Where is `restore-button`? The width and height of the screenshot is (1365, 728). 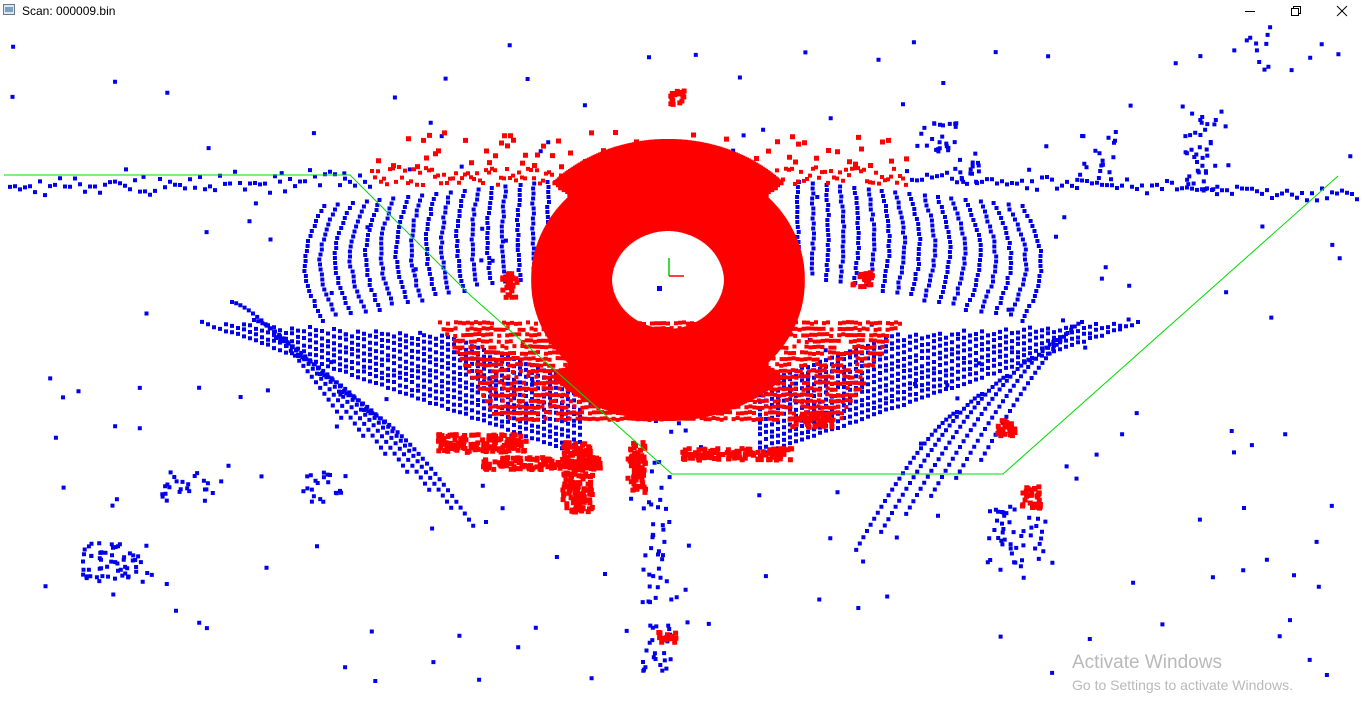
restore-button is located at coordinates (1296, 11).